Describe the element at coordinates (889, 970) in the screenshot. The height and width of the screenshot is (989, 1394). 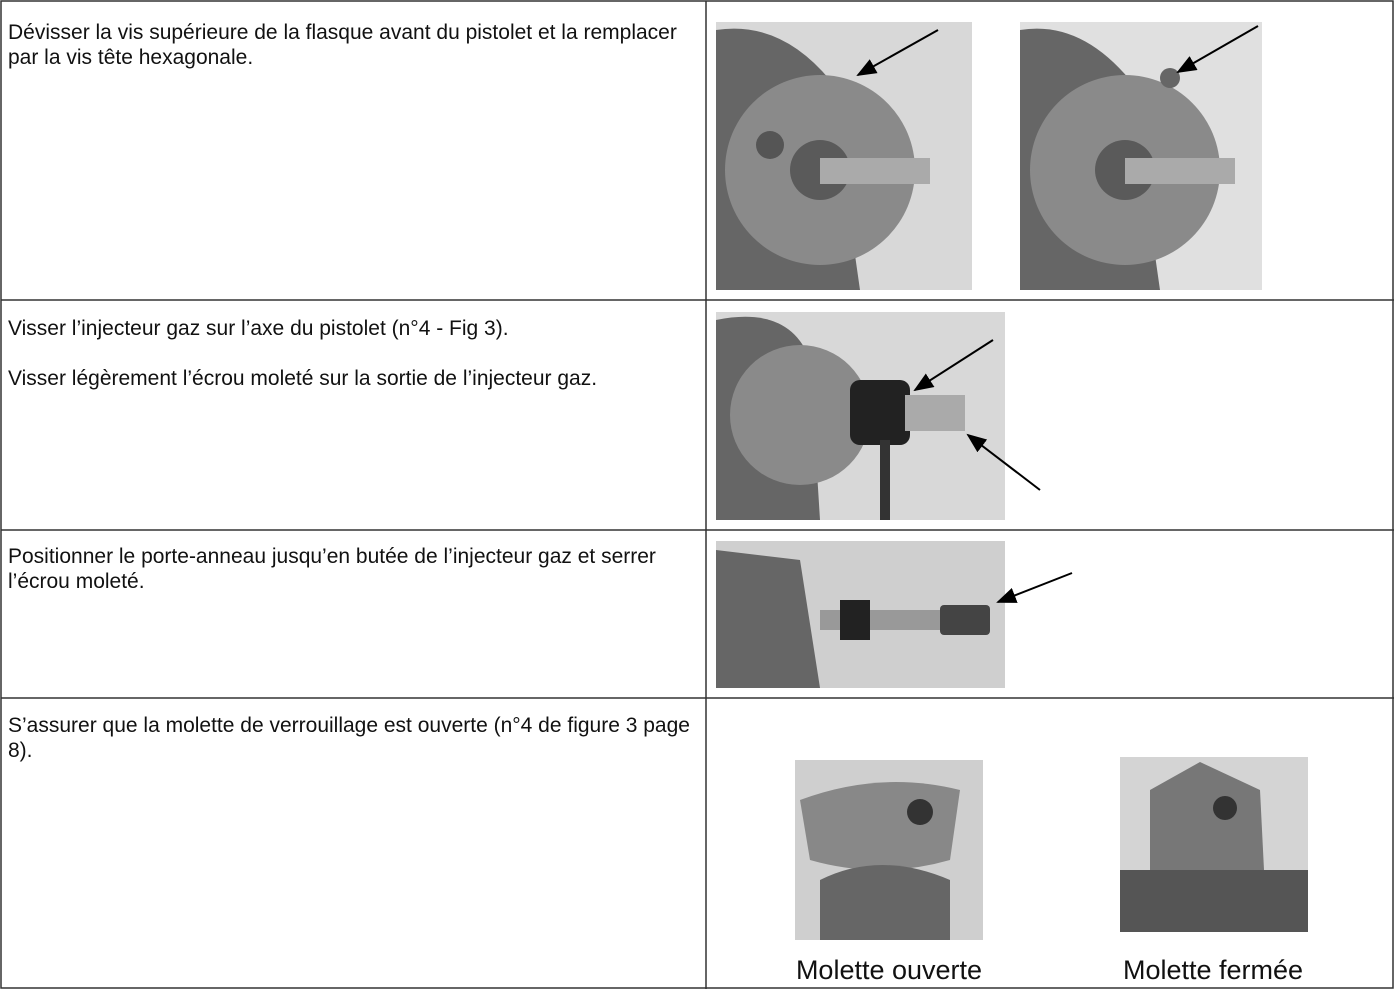
I see `caption: Molette ouverte` at that location.